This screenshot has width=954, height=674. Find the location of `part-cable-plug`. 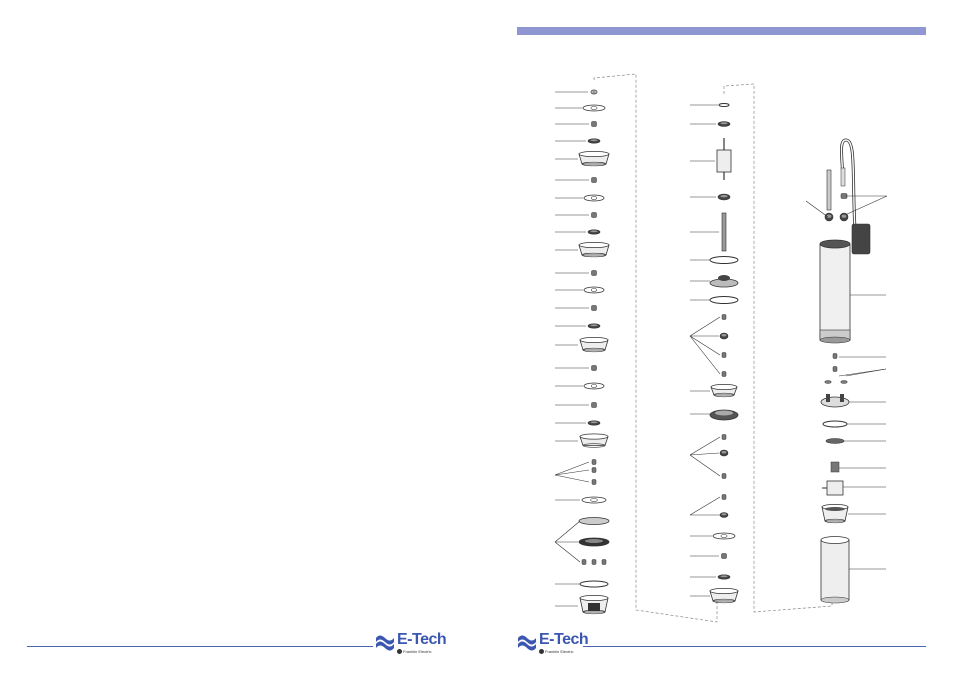

part-cable-plug is located at coordinates (843, 177).